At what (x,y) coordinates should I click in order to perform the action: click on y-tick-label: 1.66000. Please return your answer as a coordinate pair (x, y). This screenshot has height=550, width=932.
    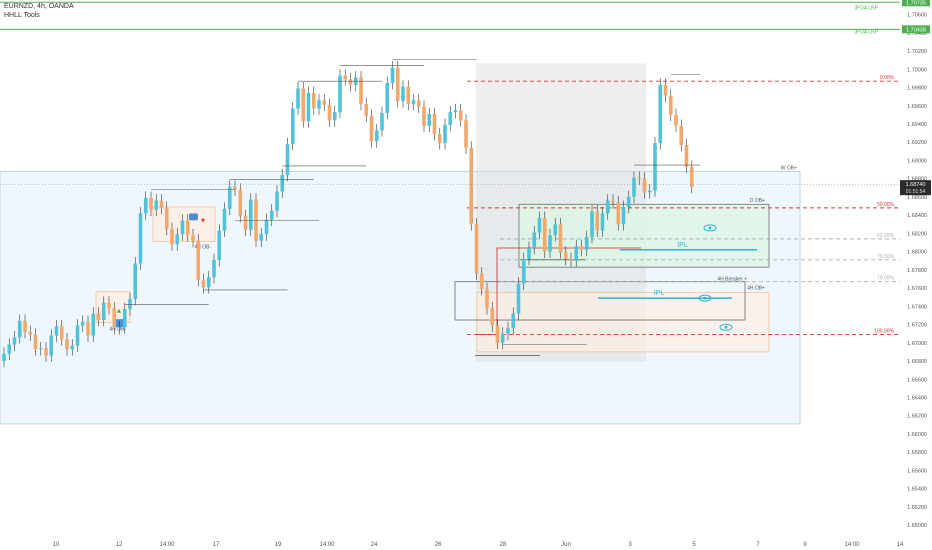
    Looking at the image, I should click on (917, 435).